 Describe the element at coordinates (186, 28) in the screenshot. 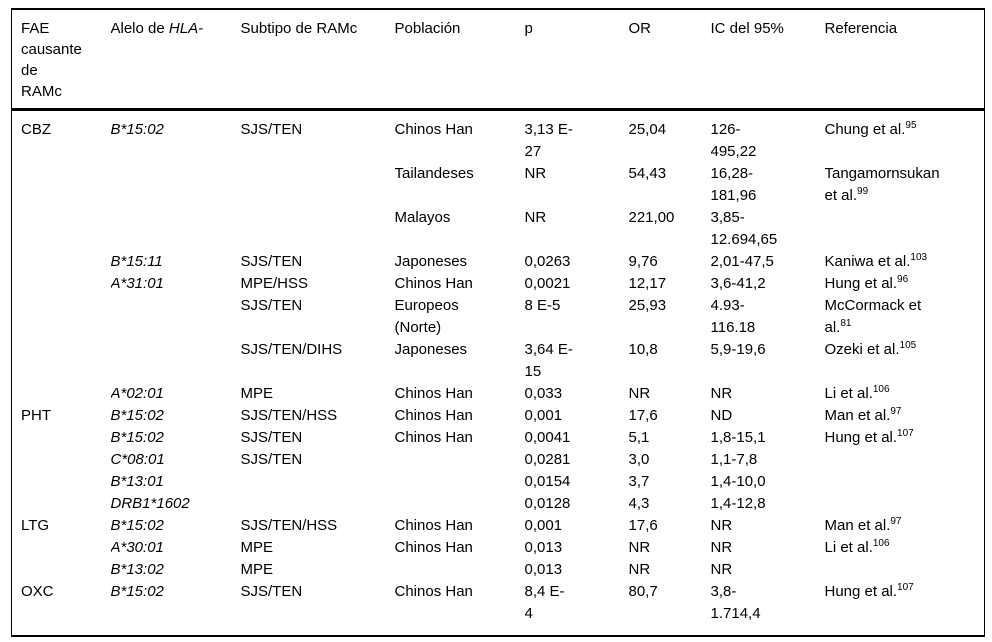

I see `col-header-allele-gene: HLA-` at that location.